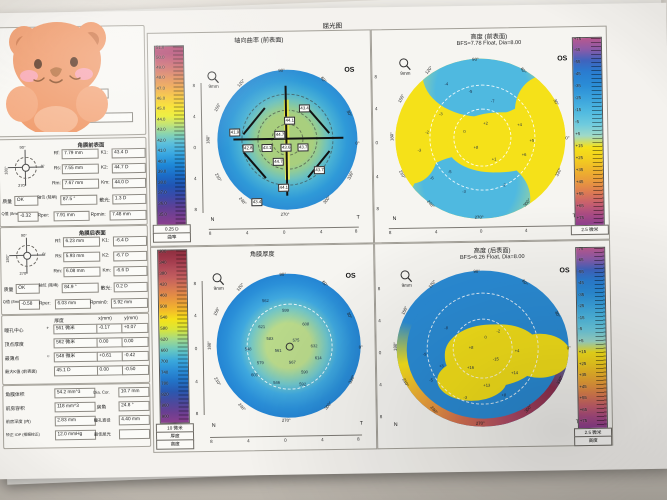 The width and height of the screenshot is (667, 500). Describe the element at coordinates (424, 354) in the screenshot. I see `map3-value-10: -9` at that location.